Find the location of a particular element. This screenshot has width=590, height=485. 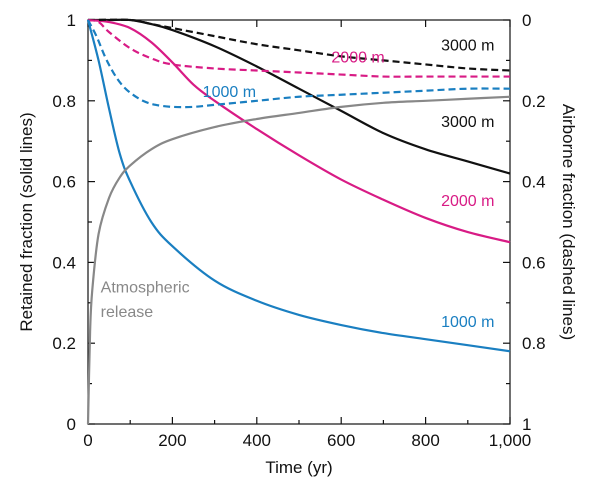

y-tick-label: 0.6 is located at coordinates (64, 182).